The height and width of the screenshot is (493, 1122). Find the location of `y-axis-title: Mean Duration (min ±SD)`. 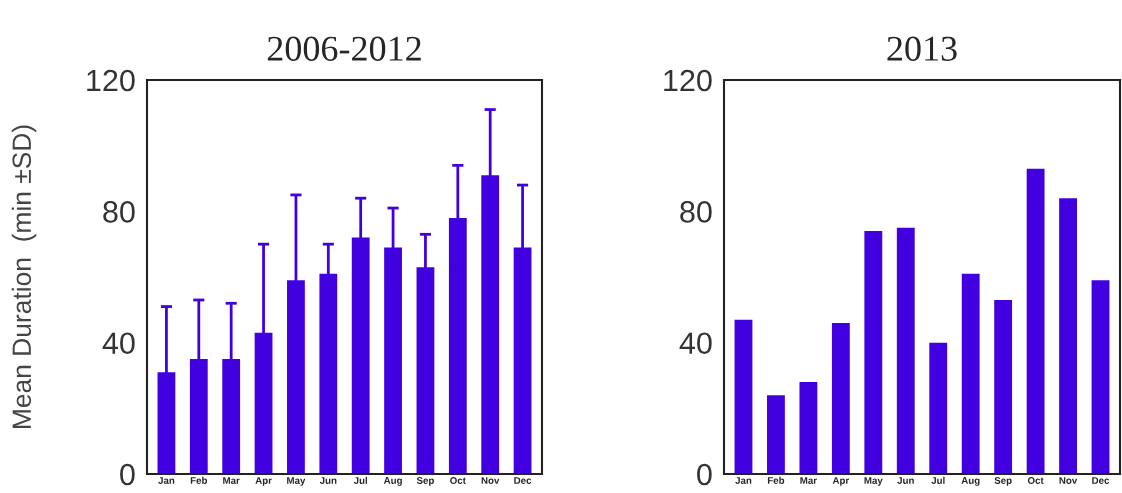

y-axis-title: Mean Duration (min ±SD) is located at coordinates (24, 276).